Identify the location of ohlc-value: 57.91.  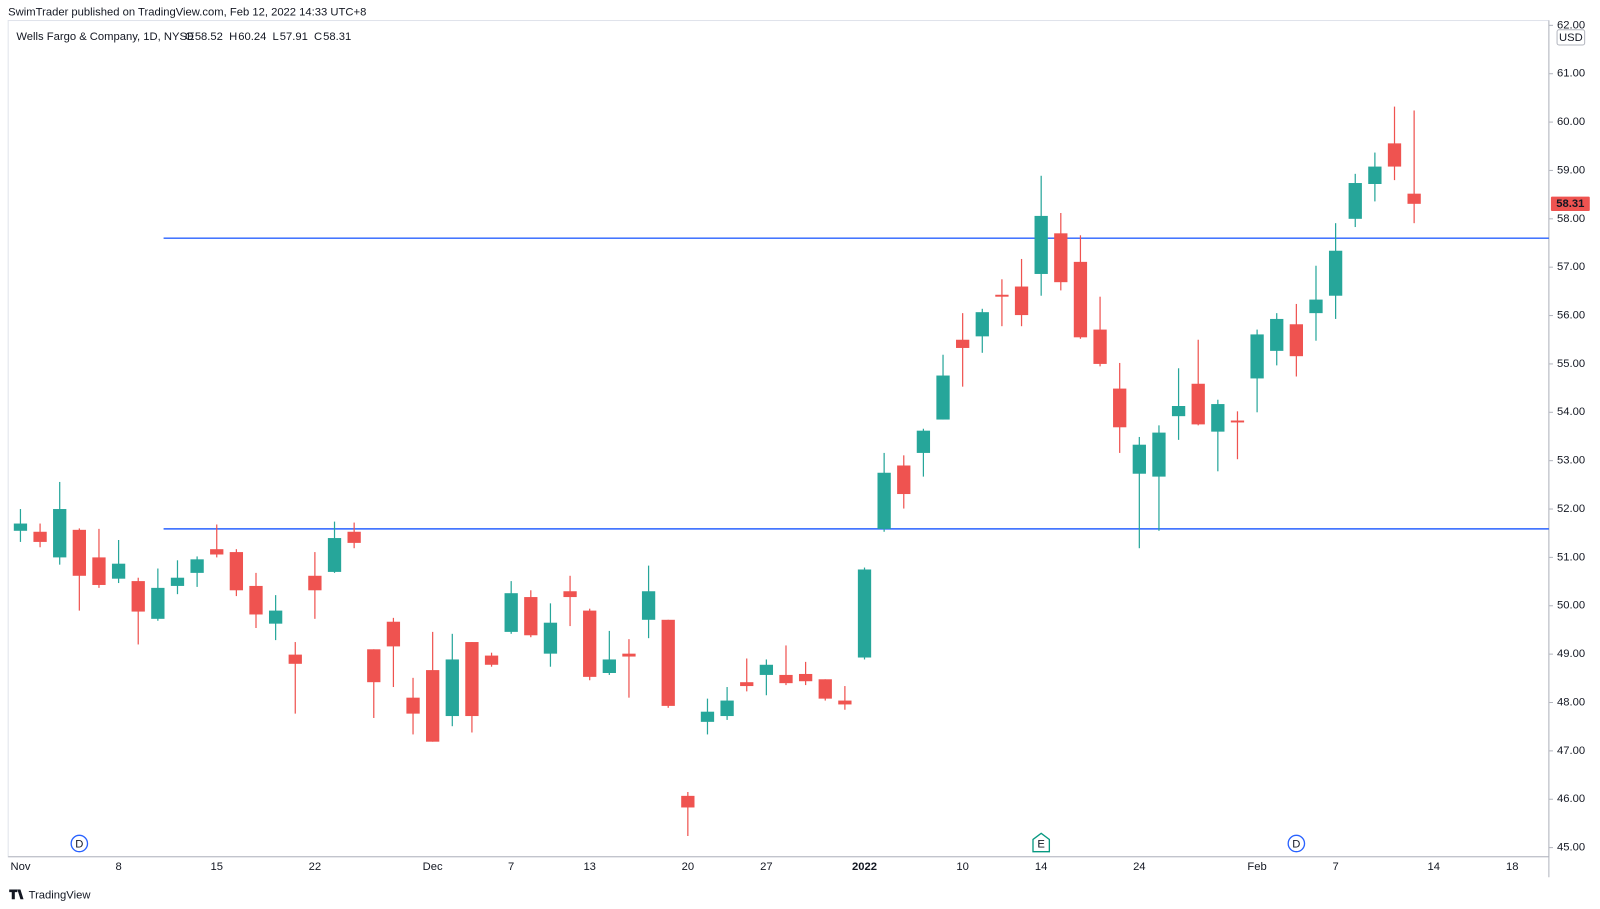
(294, 37).